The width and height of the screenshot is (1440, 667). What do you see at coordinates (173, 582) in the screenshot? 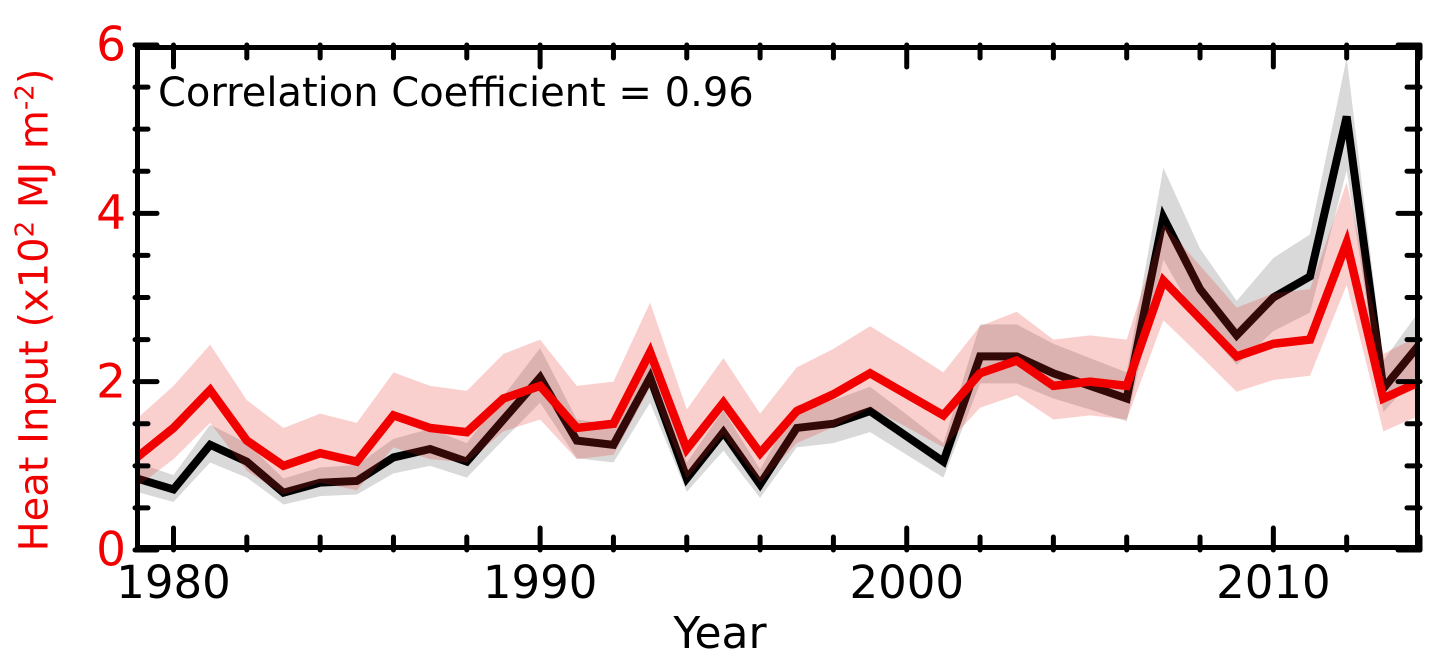
I see `x-tick-label-1980: 1980` at bounding box center [173, 582].